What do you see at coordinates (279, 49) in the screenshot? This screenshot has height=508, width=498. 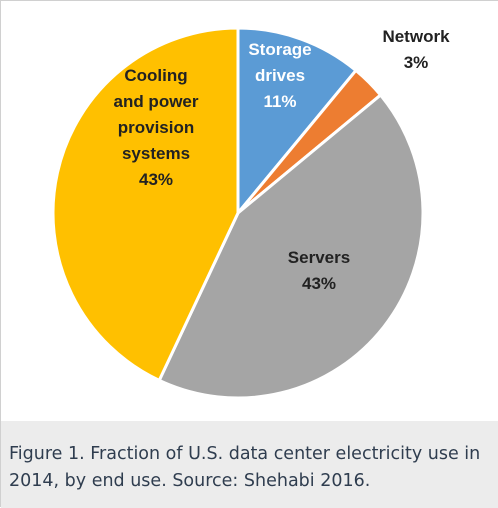 I see `slice-label-line-storage-drives: Storage` at bounding box center [279, 49].